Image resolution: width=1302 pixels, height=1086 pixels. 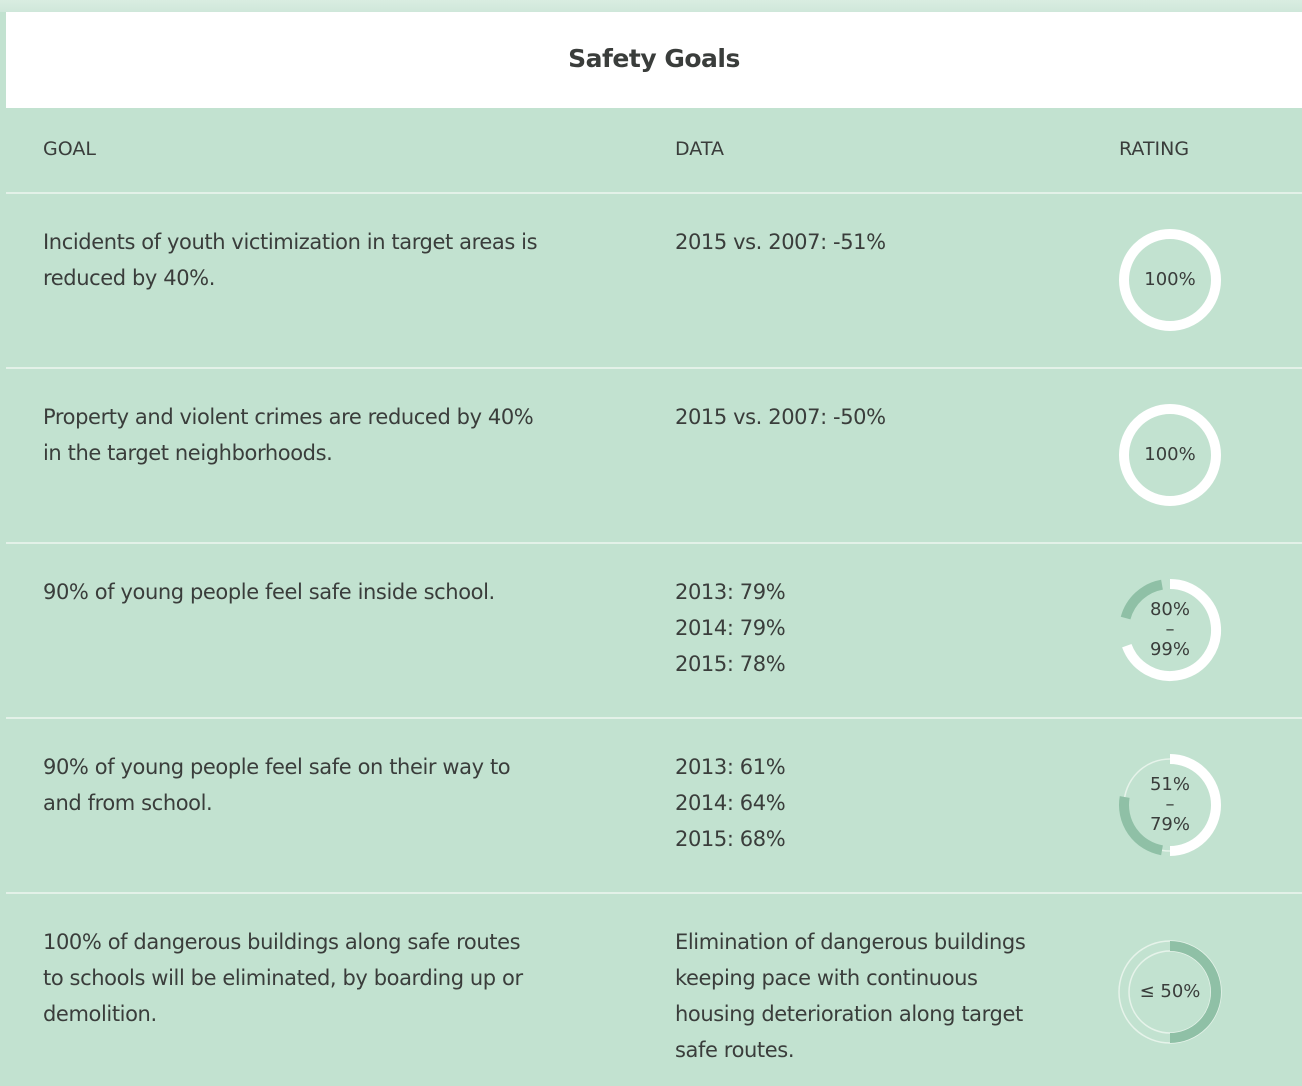 What do you see at coordinates (69, 149) in the screenshot?
I see `column-header: GOAL` at bounding box center [69, 149].